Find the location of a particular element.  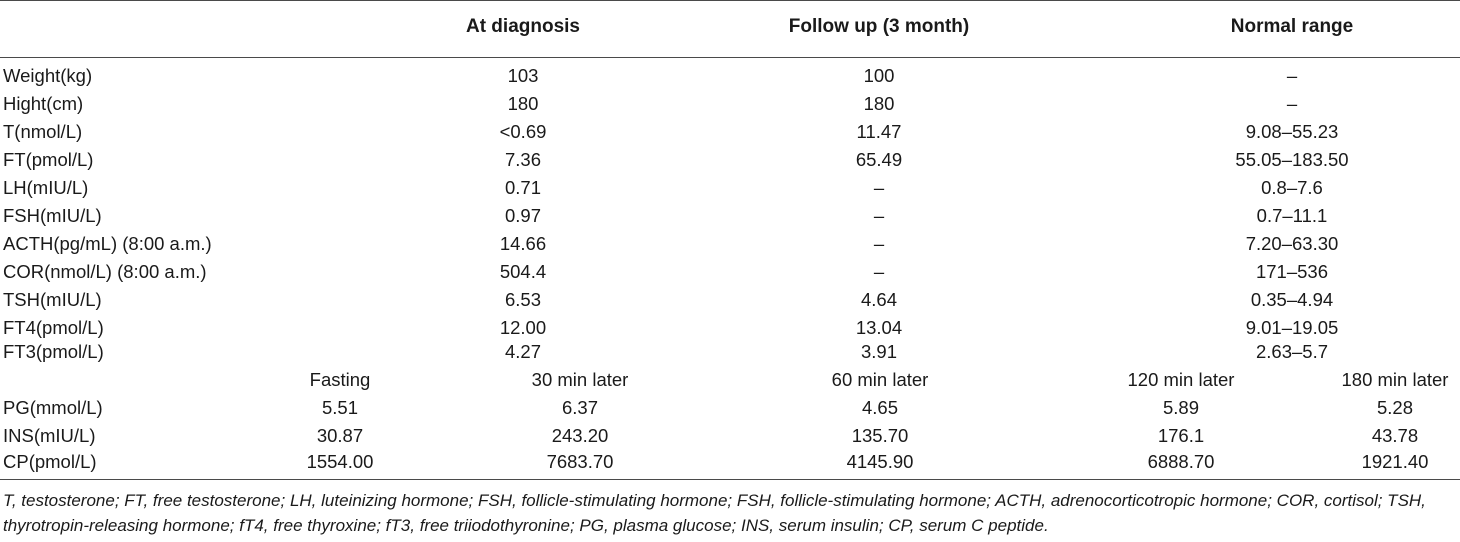

normal-range-value: 9.01–19.05 is located at coordinates (1292, 327).